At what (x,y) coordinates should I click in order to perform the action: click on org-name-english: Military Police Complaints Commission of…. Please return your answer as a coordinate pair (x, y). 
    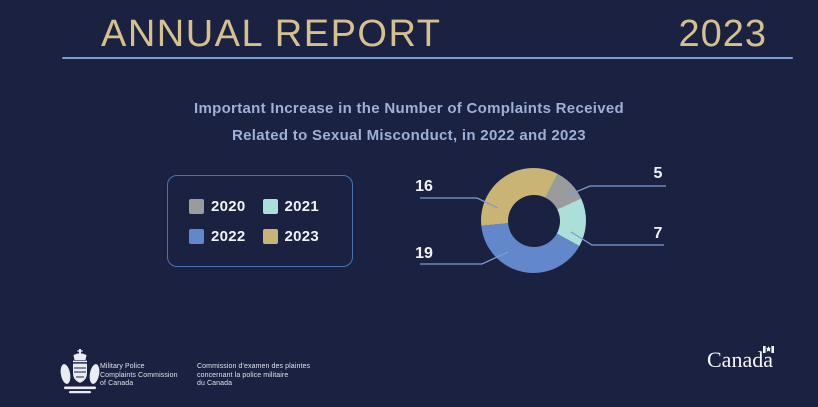
    Looking at the image, I should click on (139, 376).